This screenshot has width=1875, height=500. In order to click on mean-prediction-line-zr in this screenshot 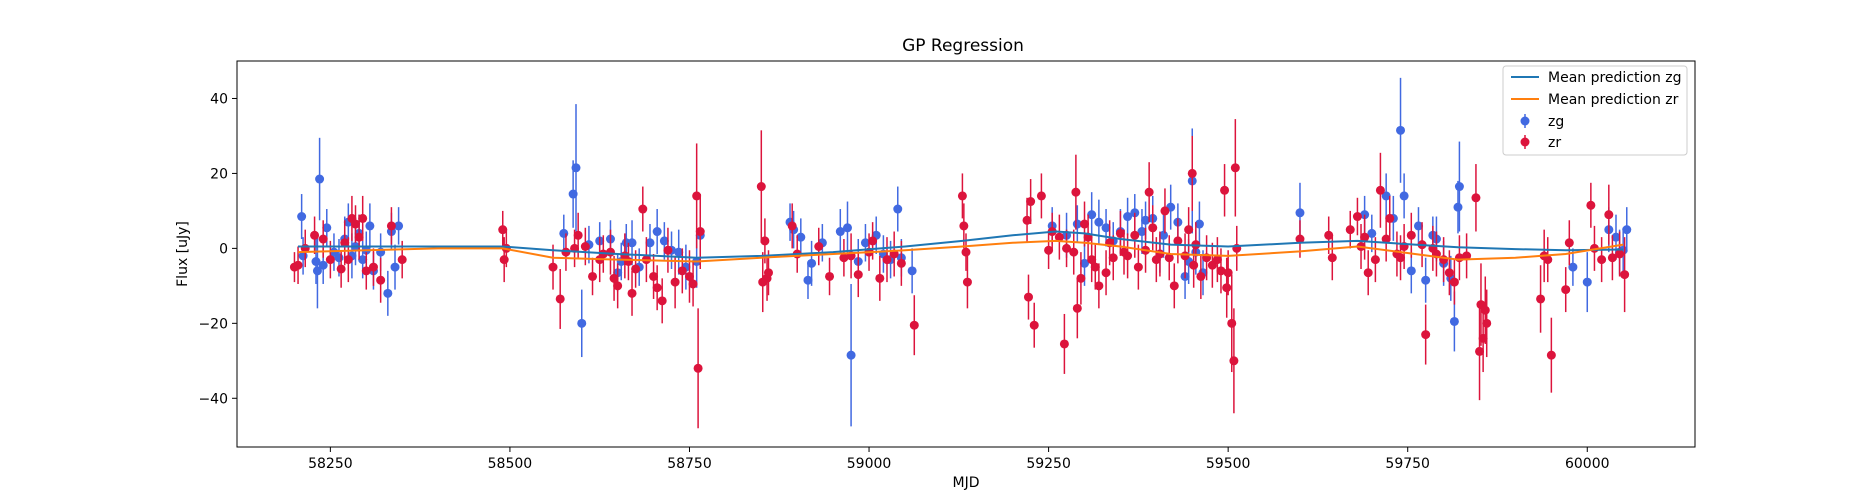, I will do `click(960, 251)`.